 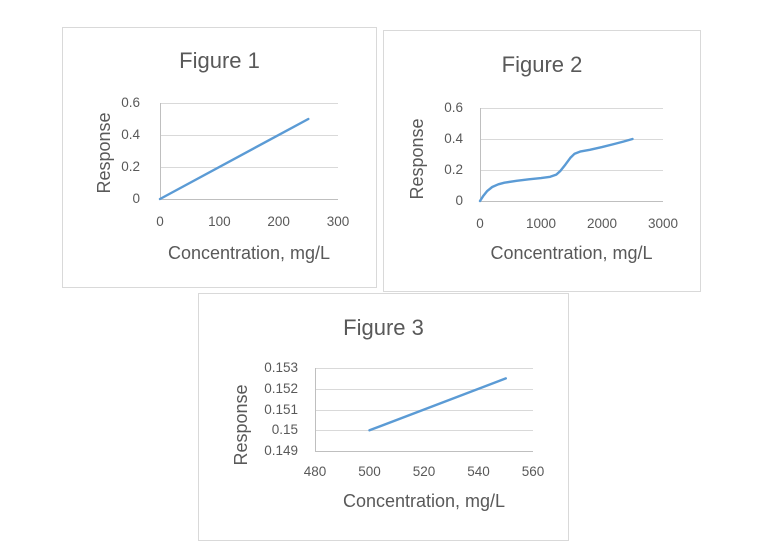 I want to click on figure-1-x-tick-label: 100, so click(x=219, y=221).